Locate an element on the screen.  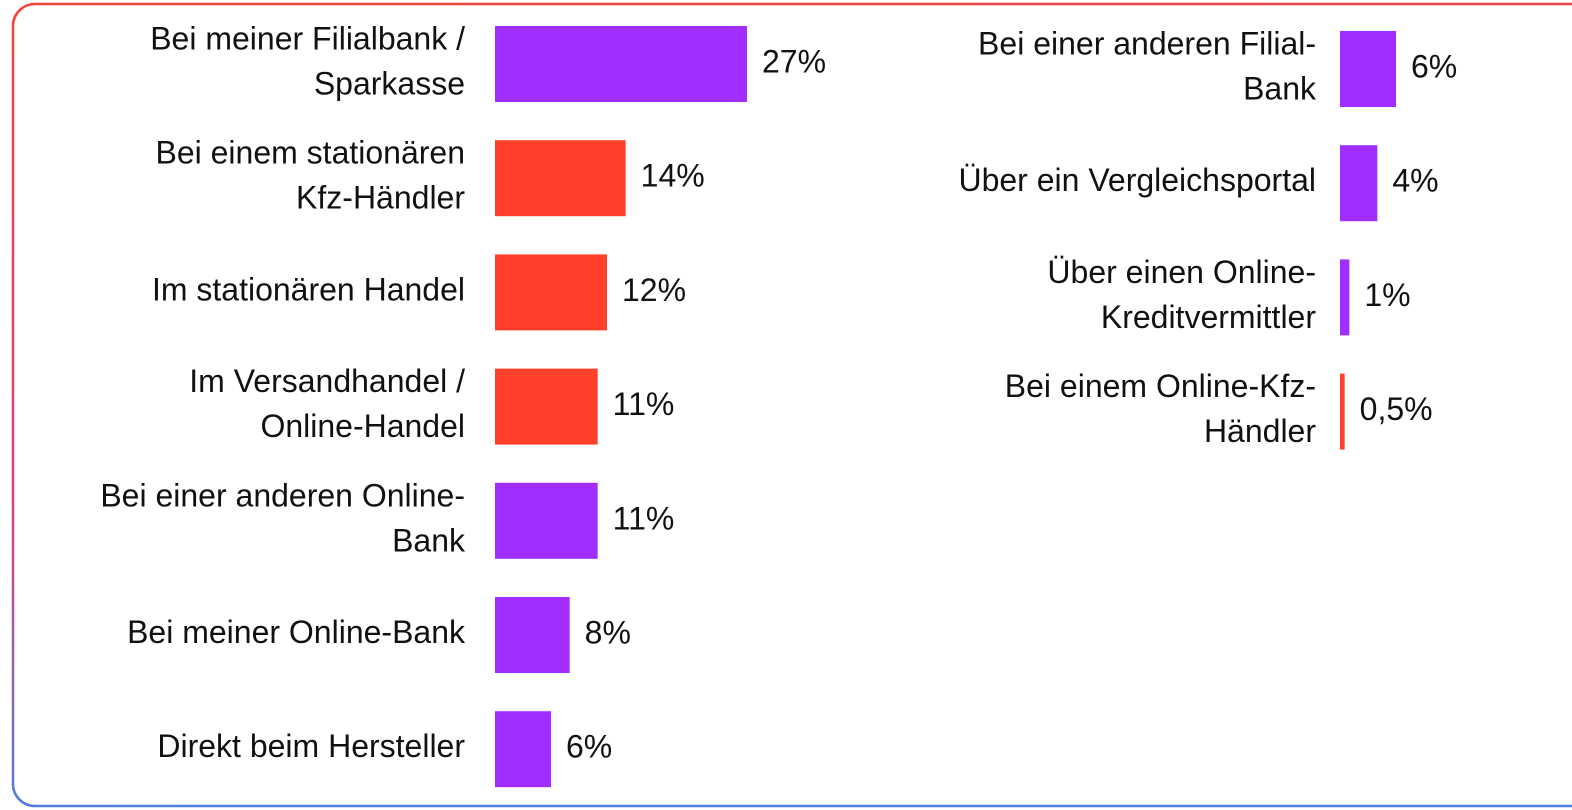
category-label: Bei meiner Online-Bank is located at coordinates (296, 632).